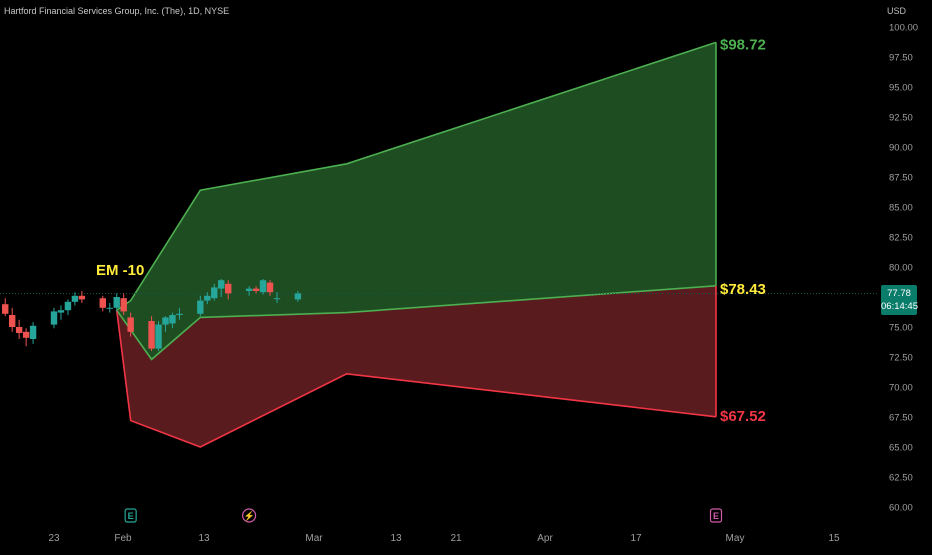 This screenshot has width=932, height=555. I want to click on y-tick-label: 60.00, so click(901, 508).